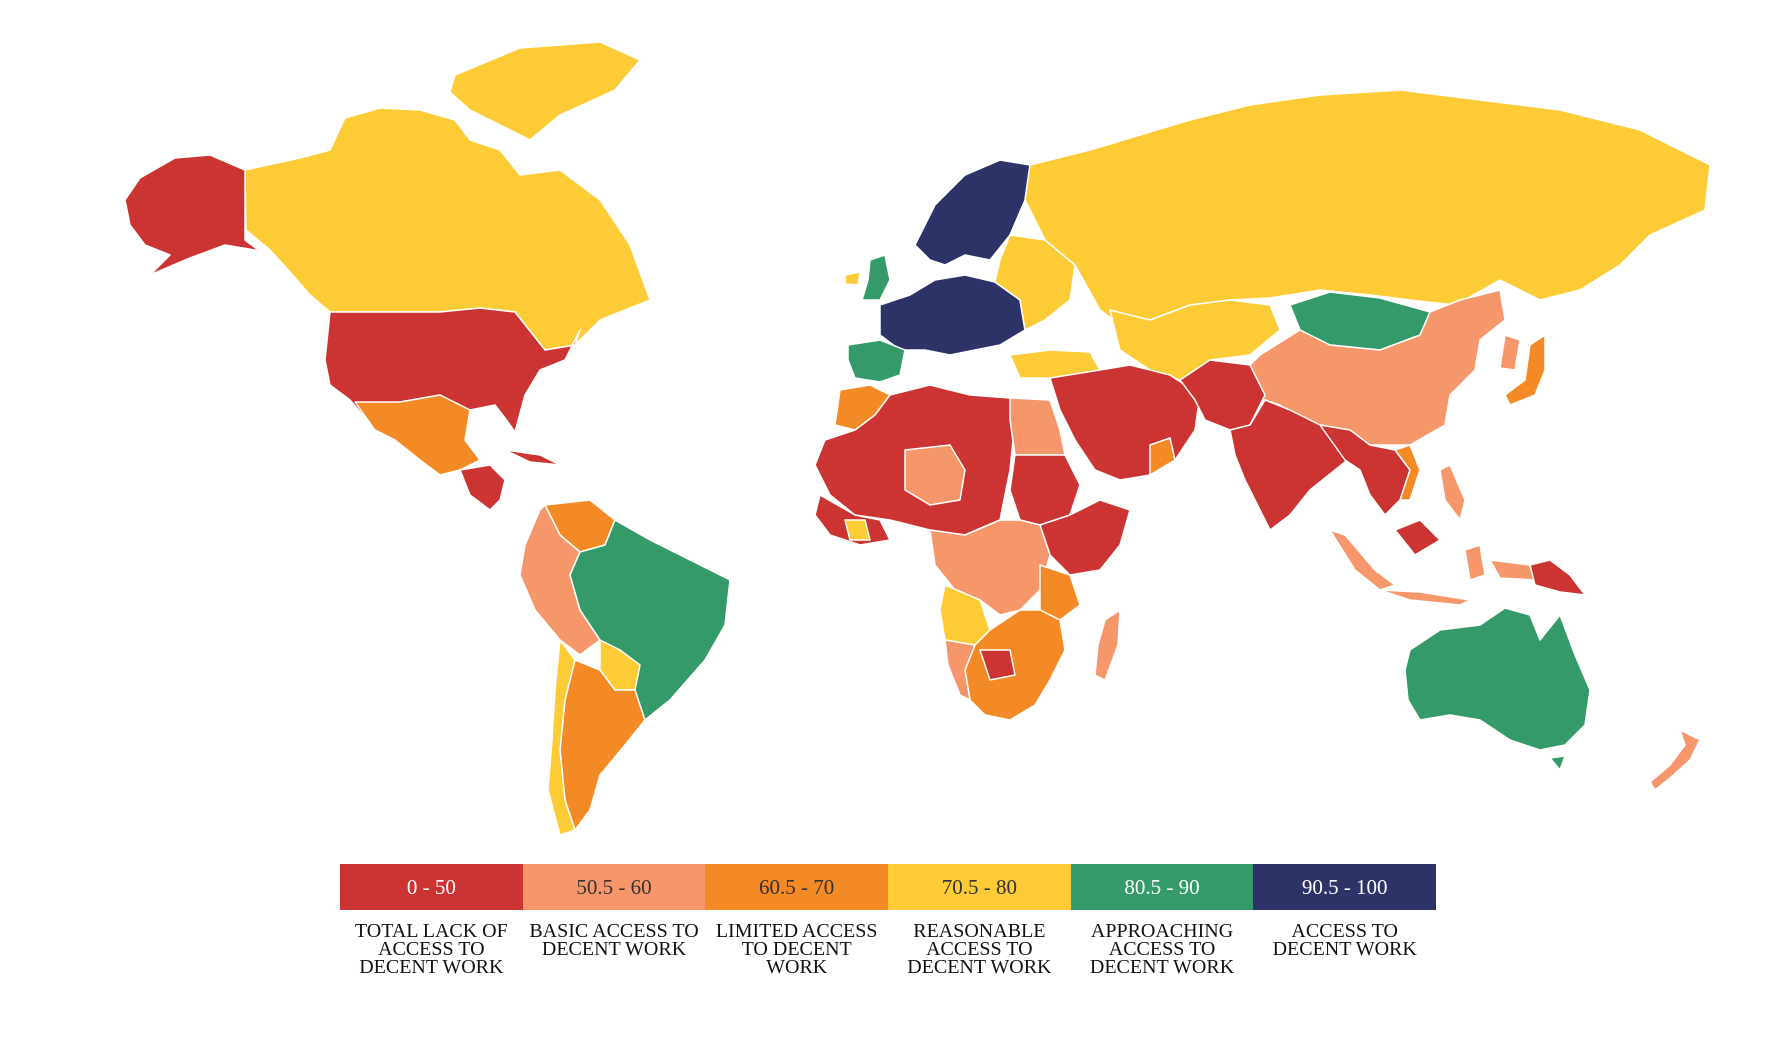  What do you see at coordinates (545, 91) in the screenshot?
I see `region-greenland` at bounding box center [545, 91].